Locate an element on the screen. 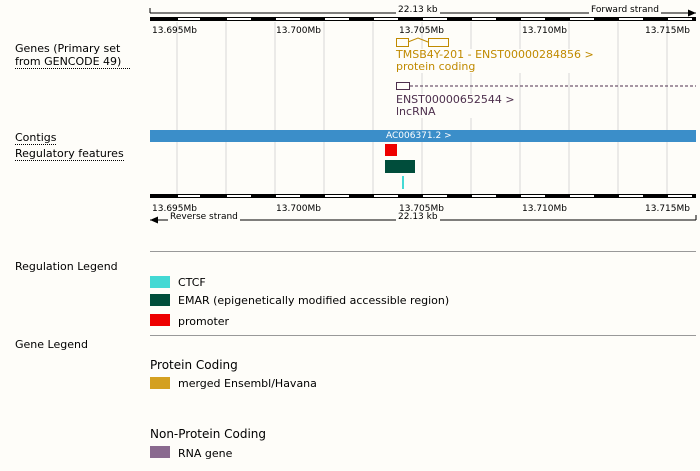 This screenshot has width=700, height=471. regulatory-track-label-text: Regulatory features is located at coordinates (69, 154).